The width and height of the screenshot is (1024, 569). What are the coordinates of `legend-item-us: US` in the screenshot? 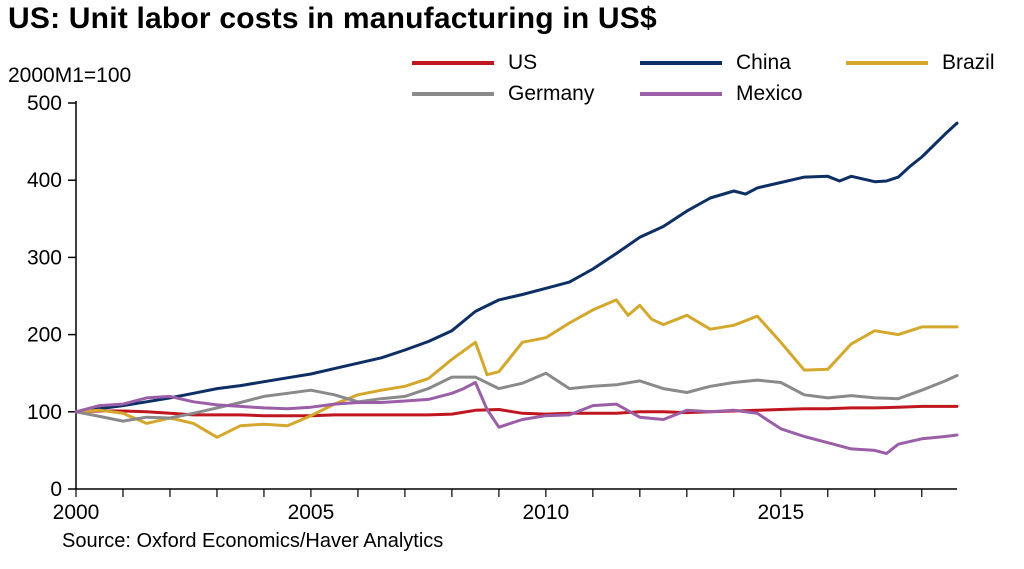 It's located at (474, 63).